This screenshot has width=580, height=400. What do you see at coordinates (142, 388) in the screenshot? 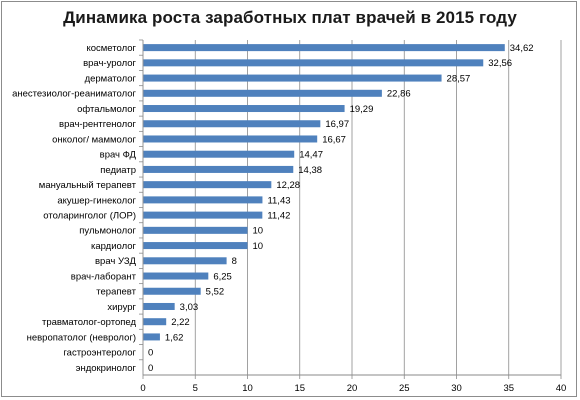
I see `x-tick-label: 0` at bounding box center [142, 388].